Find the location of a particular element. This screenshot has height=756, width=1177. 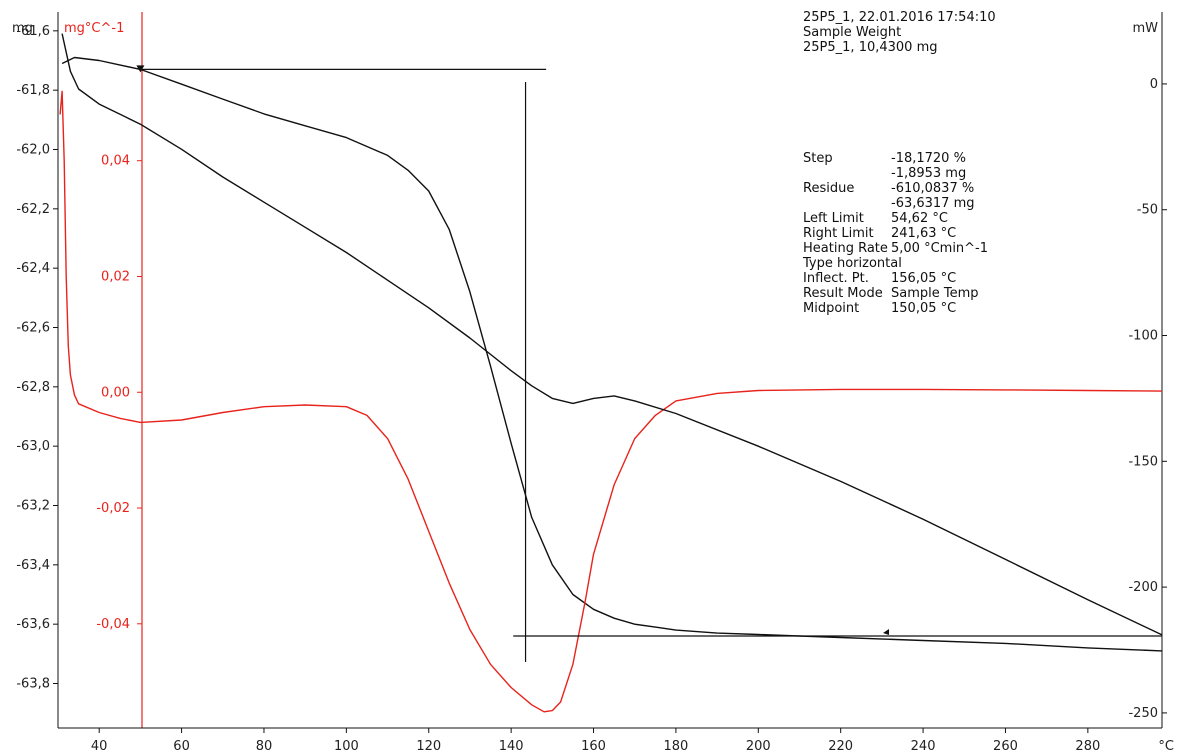

x-tick-label: 160 is located at coordinates (593, 746).